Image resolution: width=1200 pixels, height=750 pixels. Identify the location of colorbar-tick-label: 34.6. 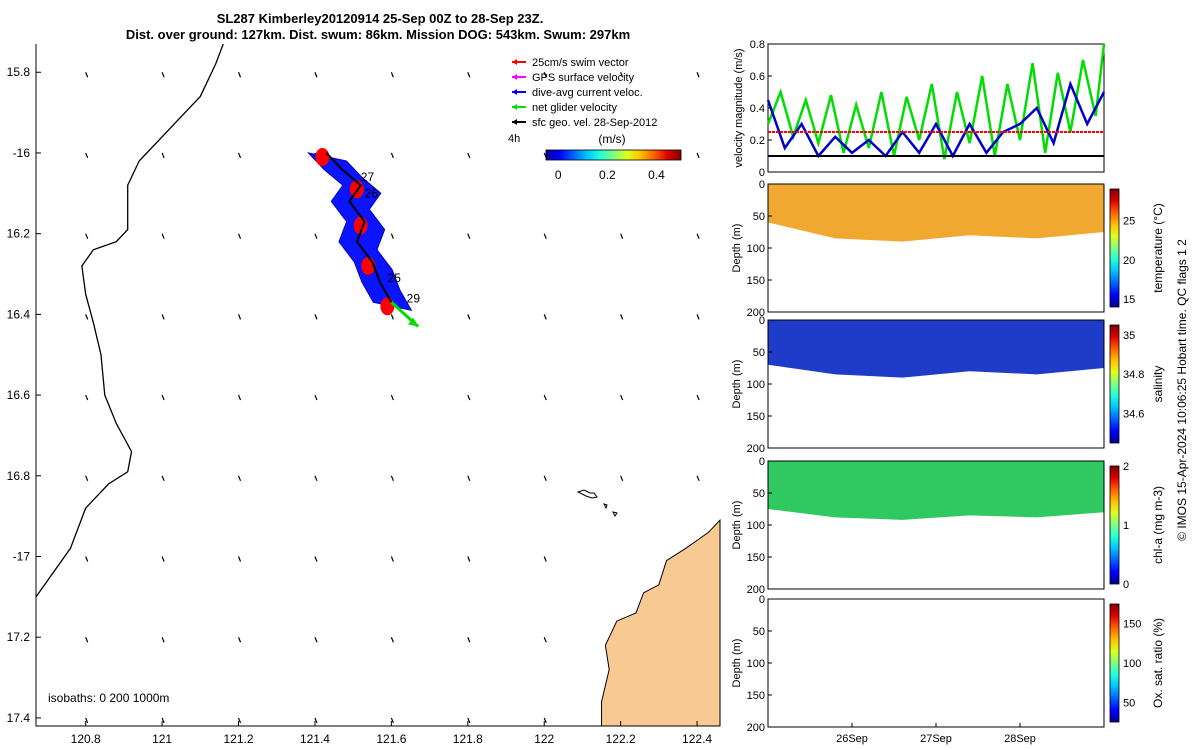
(1133, 415).